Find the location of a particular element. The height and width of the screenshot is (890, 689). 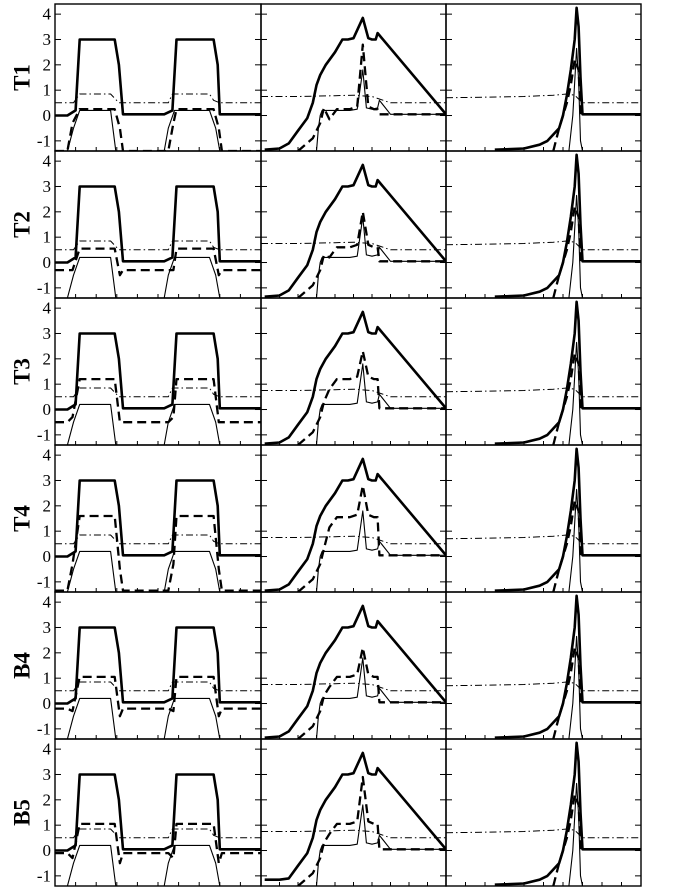

row-label: T1 is located at coordinates (22, 77).